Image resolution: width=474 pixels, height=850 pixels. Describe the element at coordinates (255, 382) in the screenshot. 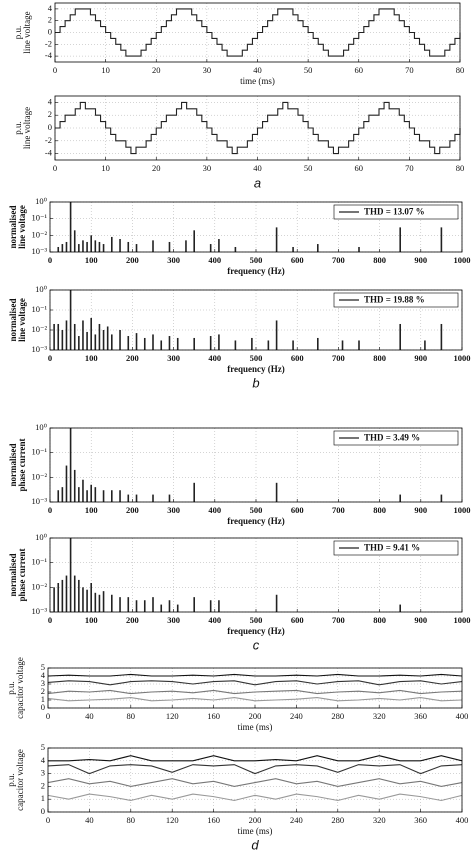

I see `caption: b` at that location.